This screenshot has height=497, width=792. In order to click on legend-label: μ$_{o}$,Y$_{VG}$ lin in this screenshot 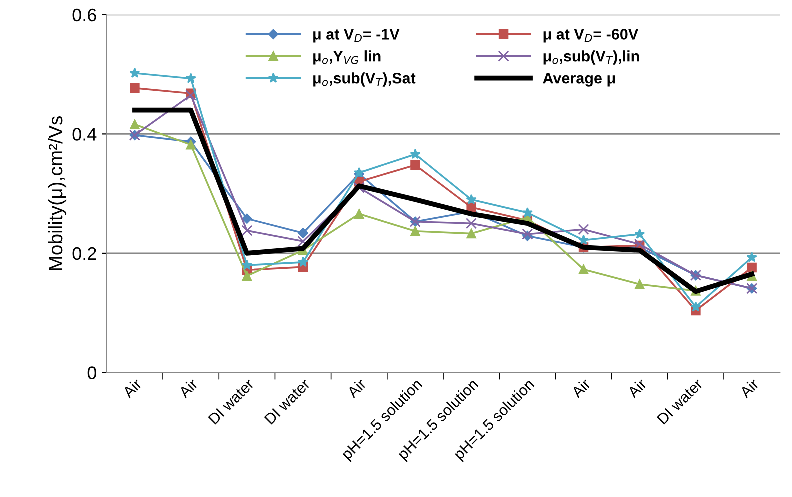, I will do `click(347, 57)`.